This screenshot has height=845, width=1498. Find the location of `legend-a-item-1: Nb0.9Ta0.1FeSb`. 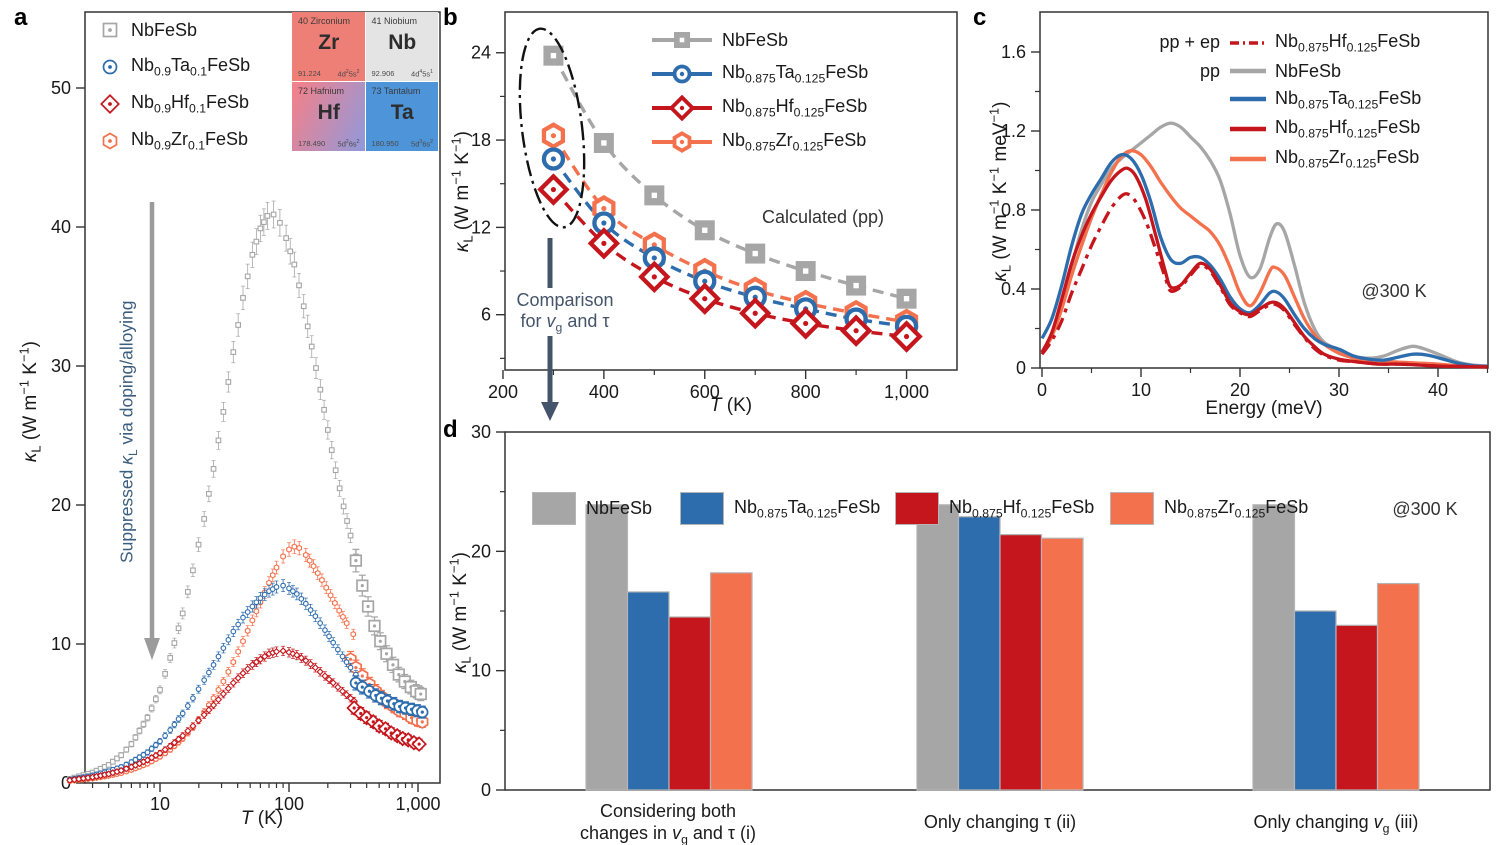

legend-a-item-1: Nb0.9Ta0.1FeSb is located at coordinates (173, 67).